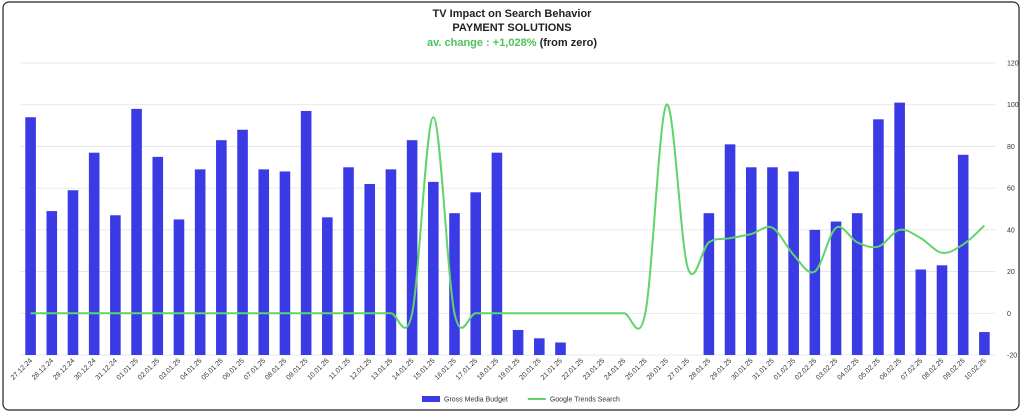 The image size is (1024, 418). I want to click on legend-label: Gross Media Budget, so click(476, 400).